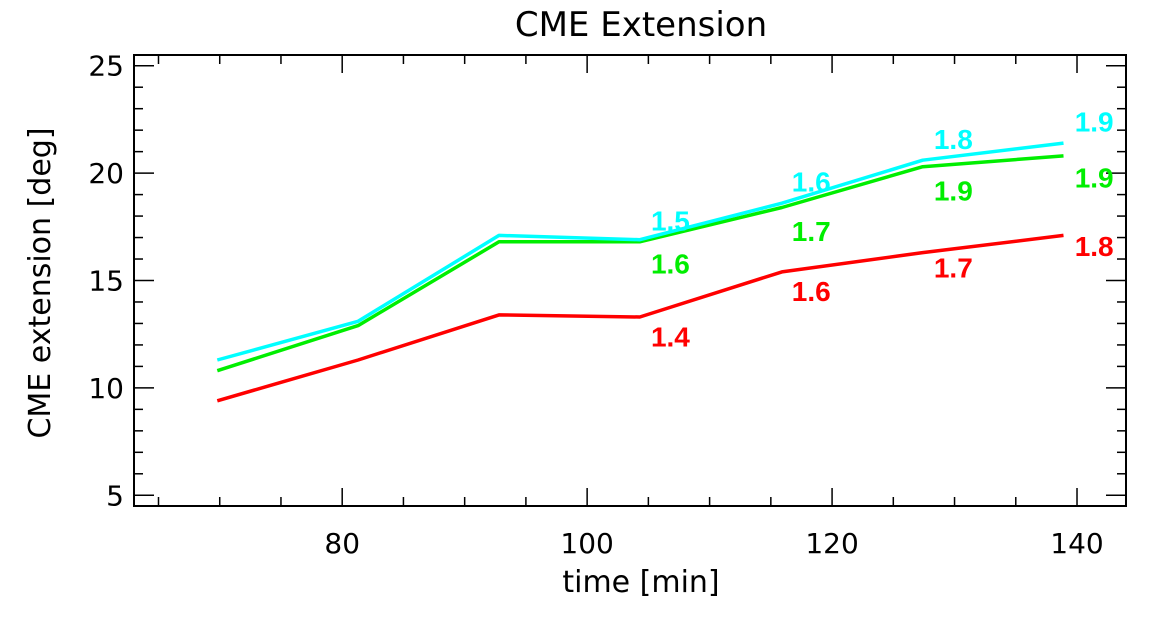 The height and width of the screenshot is (621, 1168). What do you see at coordinates (1094, 246) in the screenshot?
I see `red-data-label: 1.8` at bounding box center [1094, 246].